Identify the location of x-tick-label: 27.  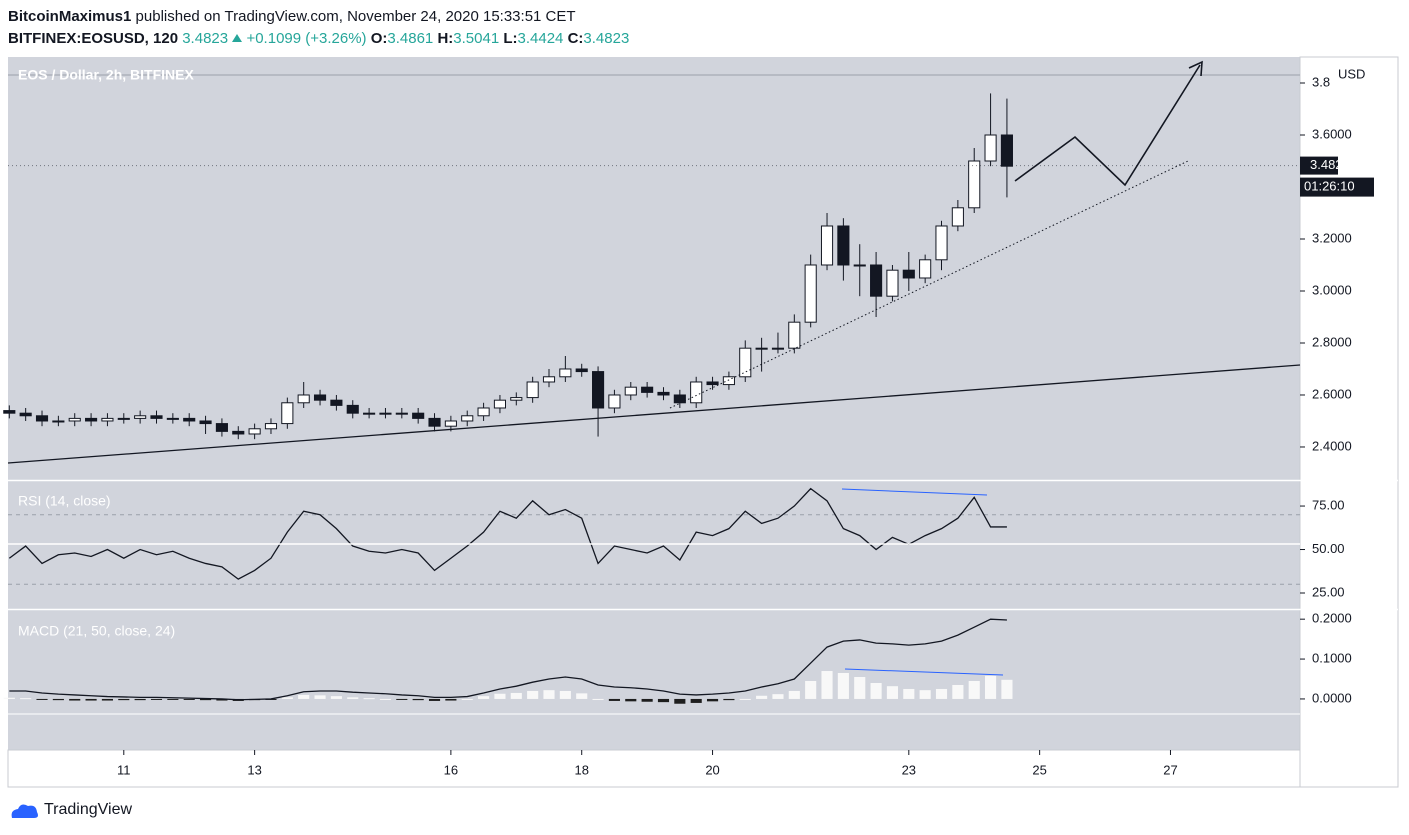
(1170, 769).